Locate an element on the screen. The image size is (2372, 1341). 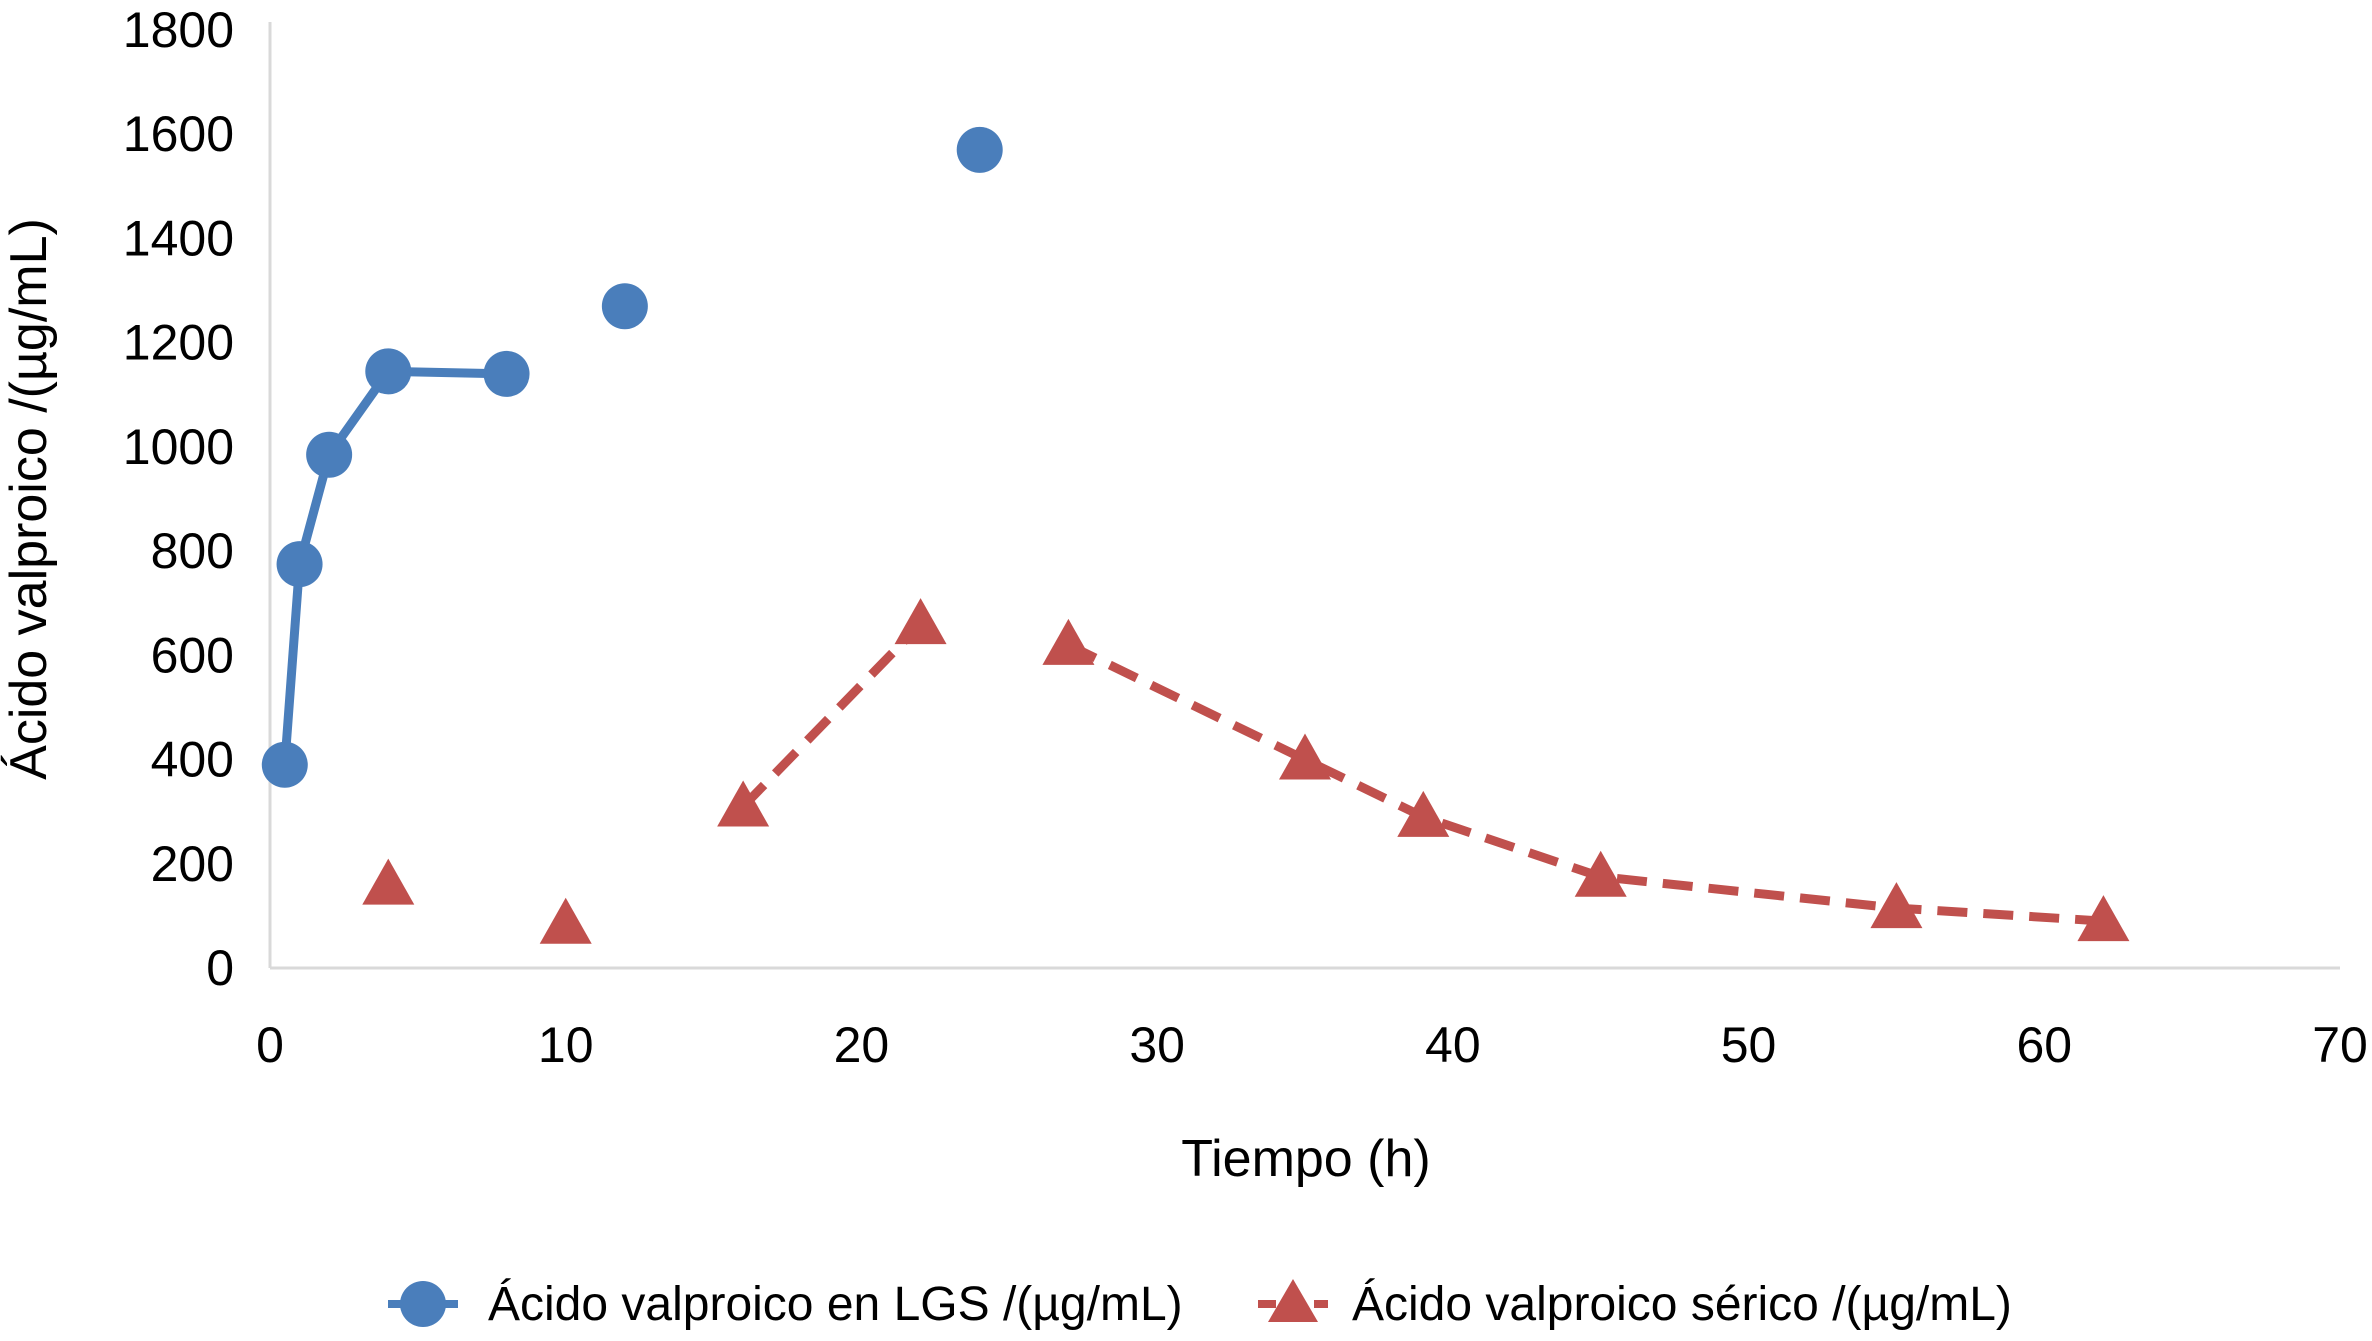
y-tick-label: 800 is located at coordinates (192, 551).